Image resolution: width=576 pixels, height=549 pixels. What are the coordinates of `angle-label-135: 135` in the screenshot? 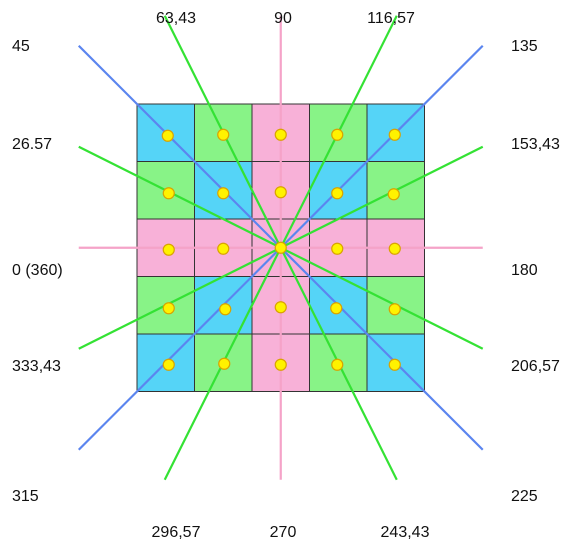 It's located at (524, 46).